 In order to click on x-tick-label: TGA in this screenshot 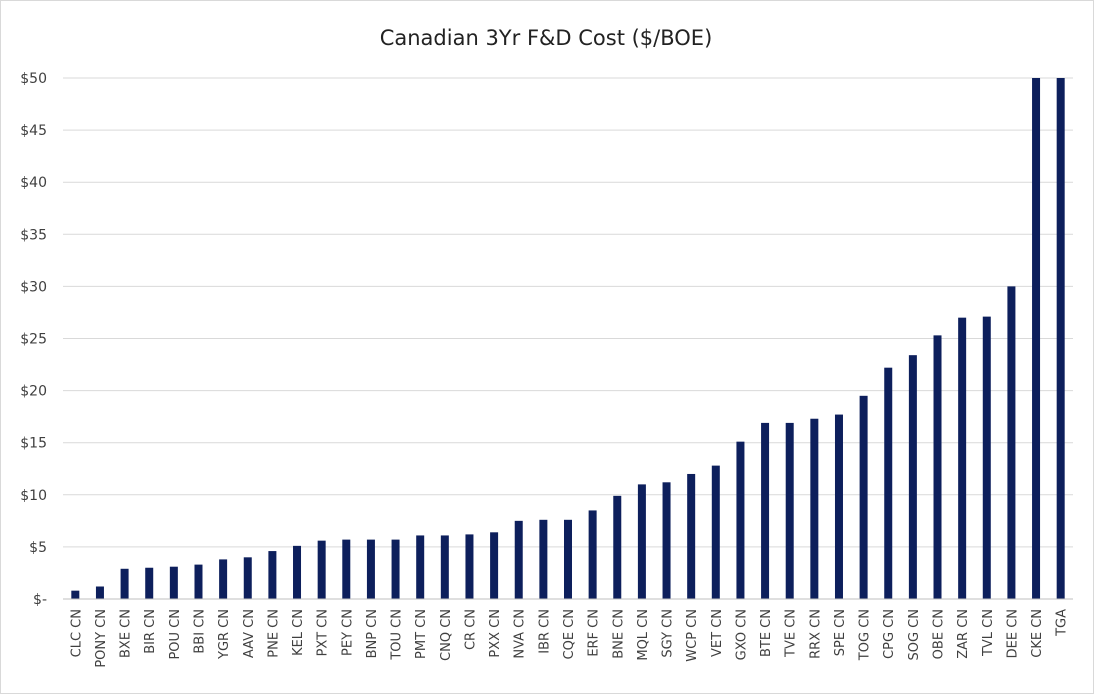, I will do `click(1062, 623)`.